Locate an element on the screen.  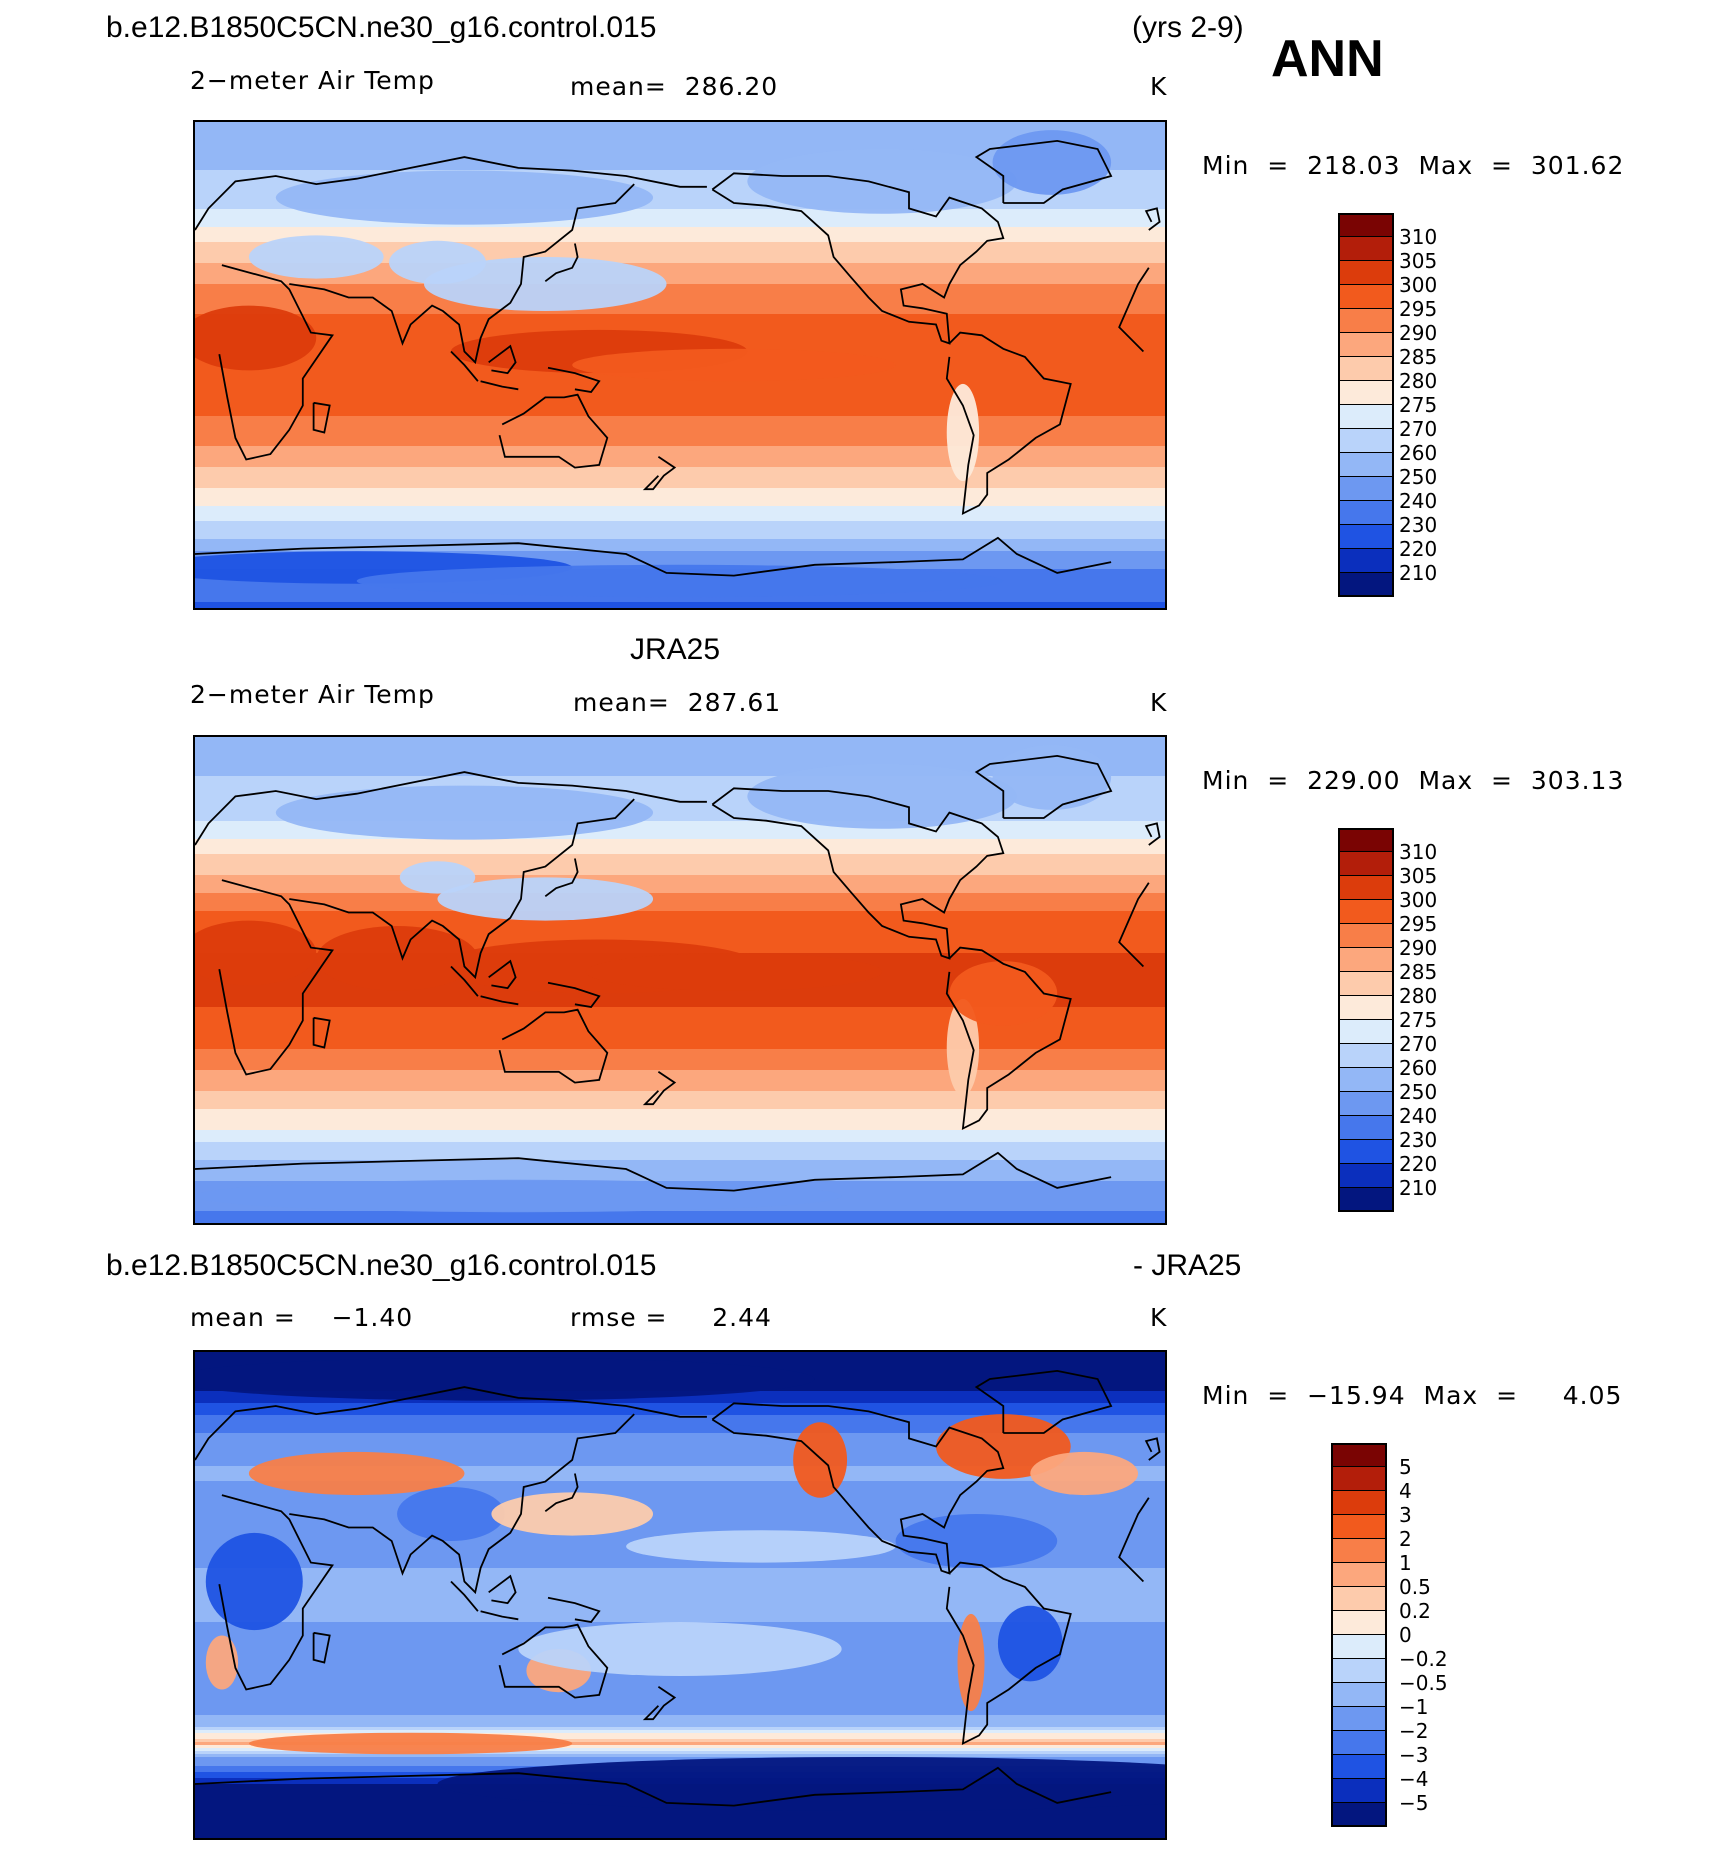
colorbar-label: −2 is located at coordinates (1414, 1731).